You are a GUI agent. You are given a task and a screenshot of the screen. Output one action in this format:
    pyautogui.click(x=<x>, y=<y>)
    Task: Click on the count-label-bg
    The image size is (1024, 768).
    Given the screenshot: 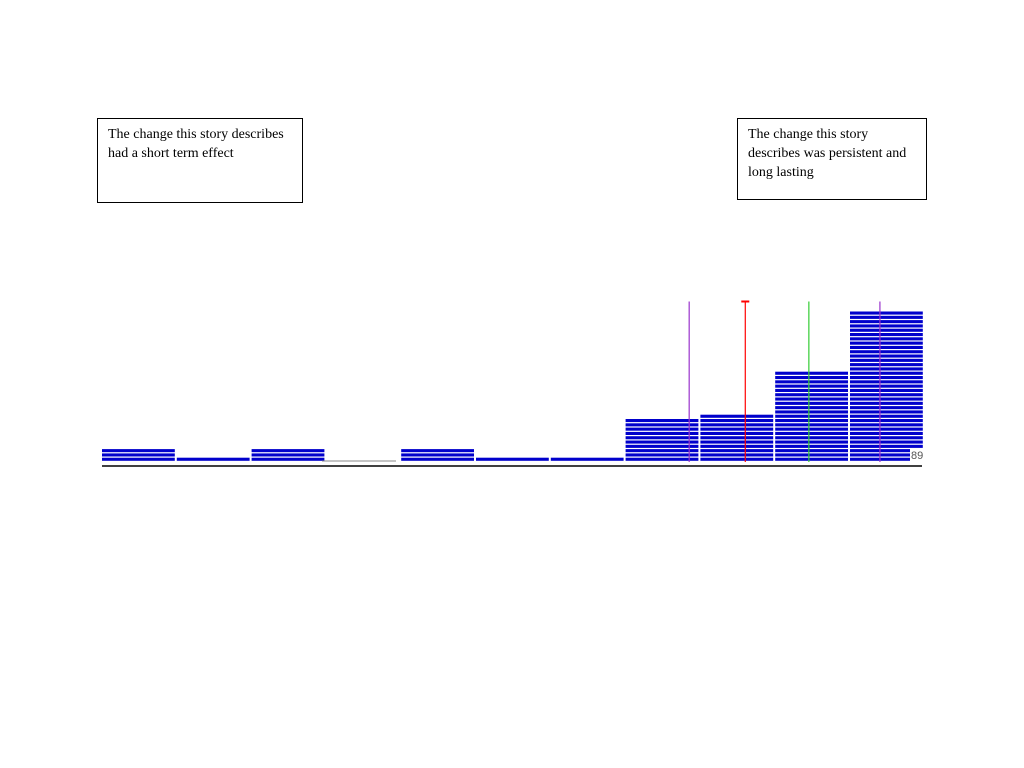 What is the action you would take?
    pyautogui.click(x=917, y=454)
    